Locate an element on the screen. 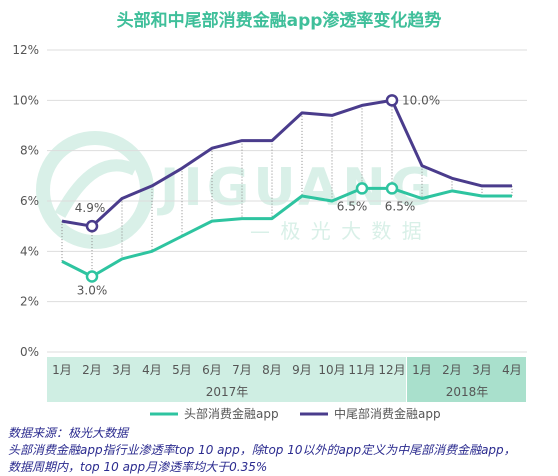 The width and height of the screenshot is (558, 476). footnote-period: 数据周期内，top 10 app月渗透率均大于0.35% is located at coordinates (138, 467).